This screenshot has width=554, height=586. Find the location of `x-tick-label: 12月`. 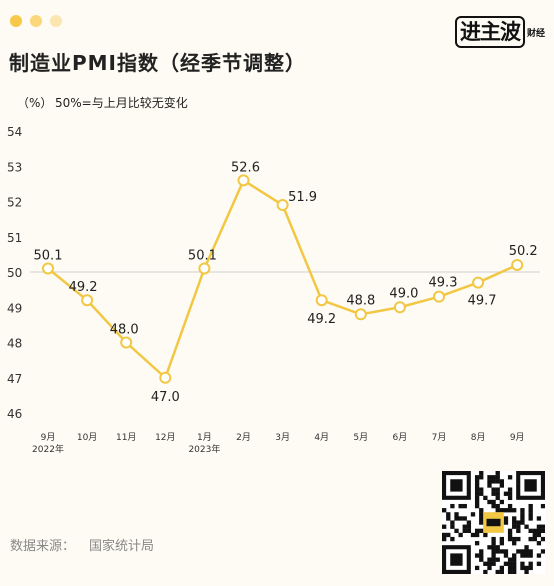

x-tick-label: 12月 is located at coordinates (165, 437).